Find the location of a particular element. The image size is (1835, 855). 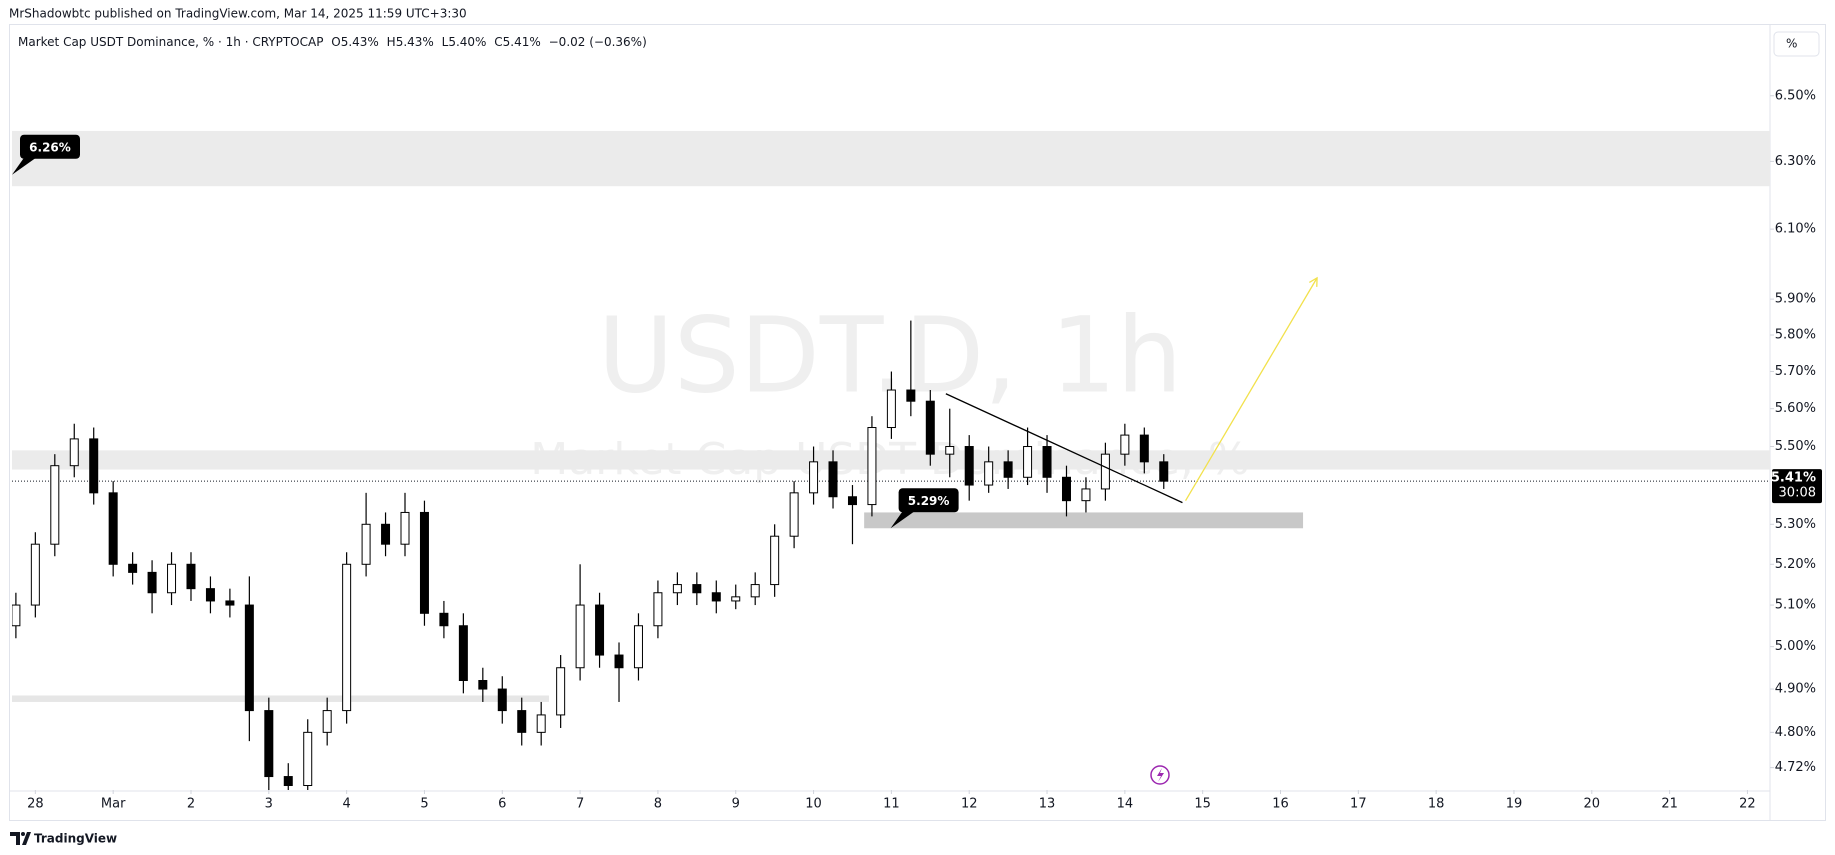

x-tick-label: 10 is located at coordinates (813, 804).